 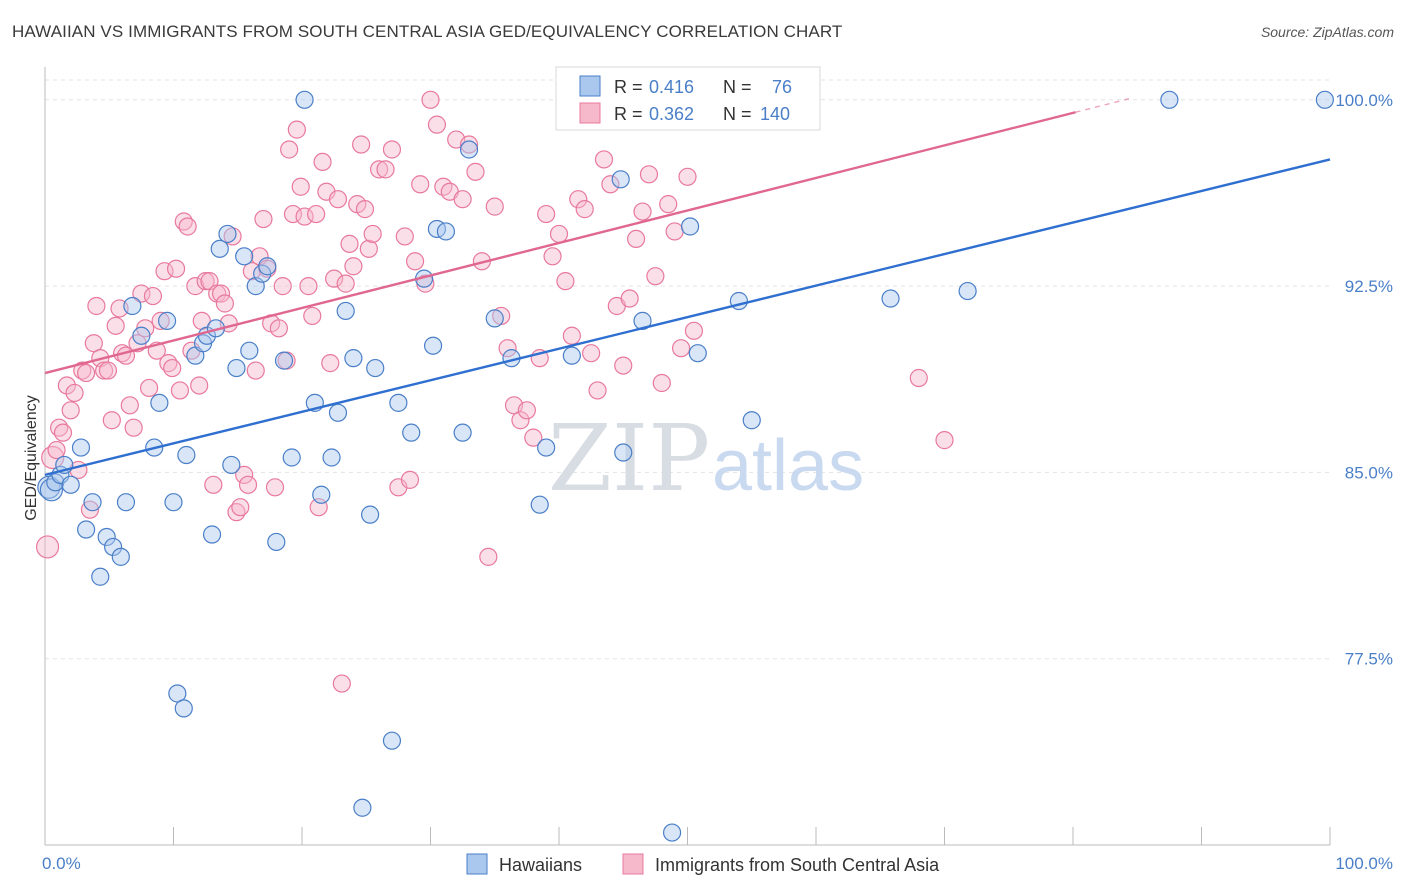 I want to click on y-tick-label-2: 92.5%, so click(x=1369, y=286).